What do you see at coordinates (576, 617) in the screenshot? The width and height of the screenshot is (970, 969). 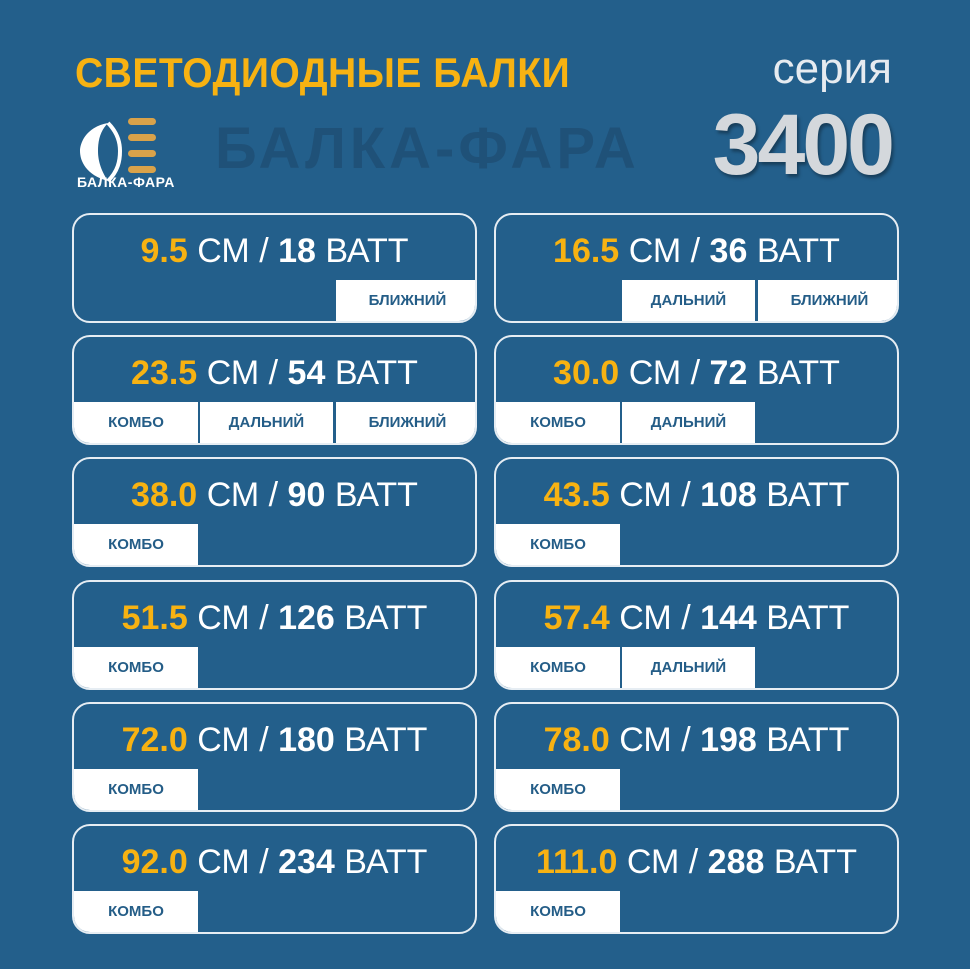 I see `length-value: 57.4` at bounding box center [576, 617].